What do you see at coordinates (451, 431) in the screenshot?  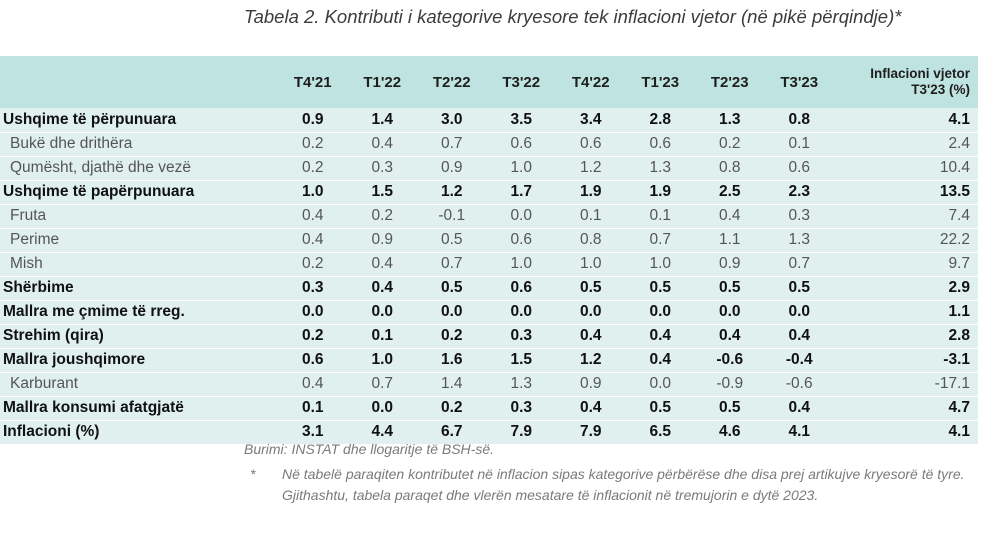 I see `table-cell: 6.7` at bounding box center [451, 431].